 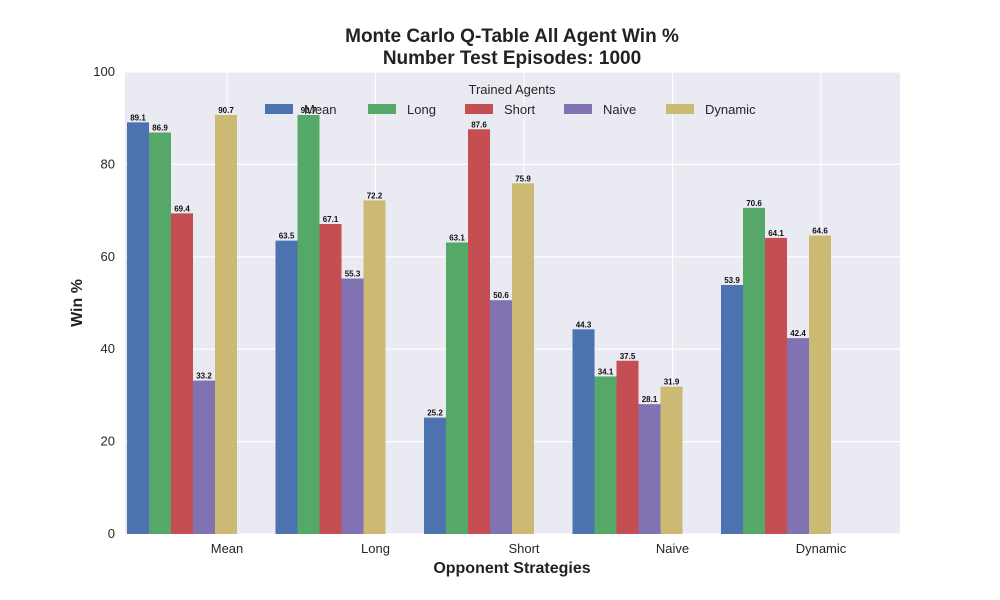 What do you see at coordinates (421, 109) in the screenshot?
I see `legend-label: Long` at bounding box center [421, 109].